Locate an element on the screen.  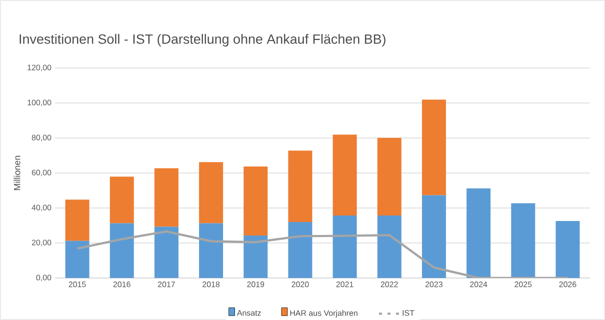
y-axis-title: Millionen is located at coordinates (17, 173).